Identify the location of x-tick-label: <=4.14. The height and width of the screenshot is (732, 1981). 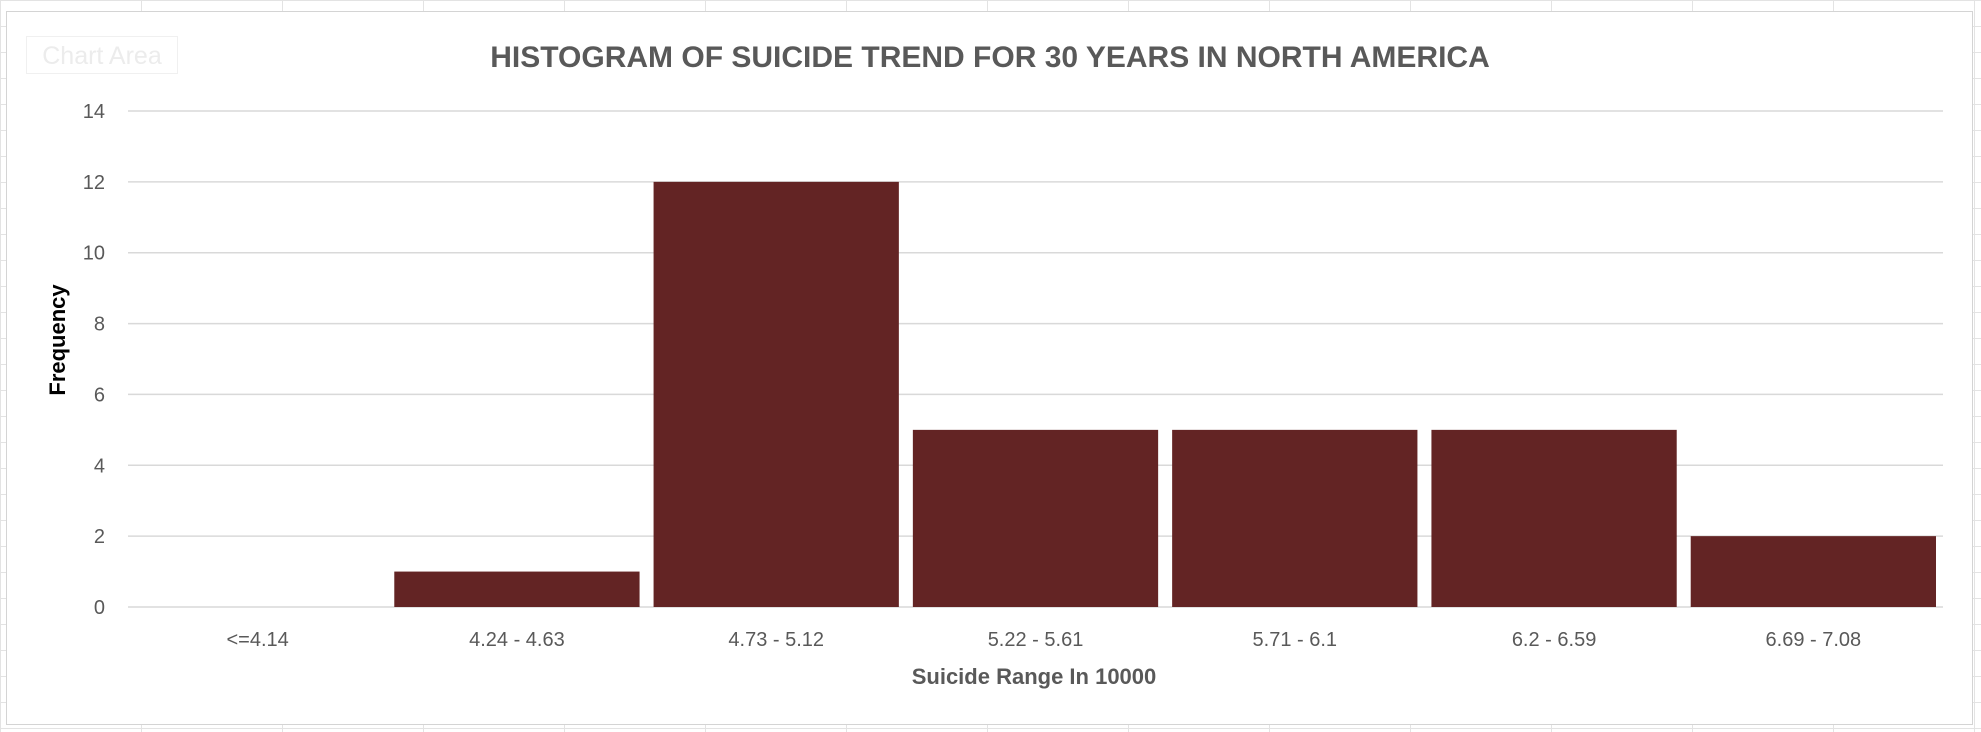
(257, 640).